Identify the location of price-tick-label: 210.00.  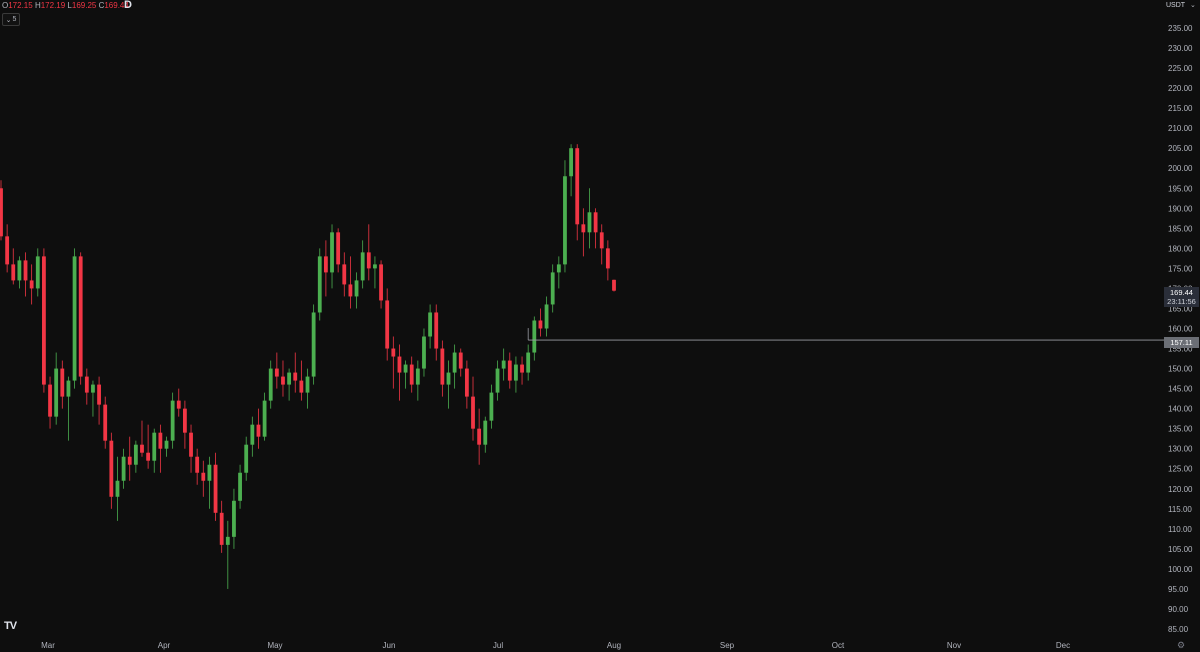
(1180, 128).